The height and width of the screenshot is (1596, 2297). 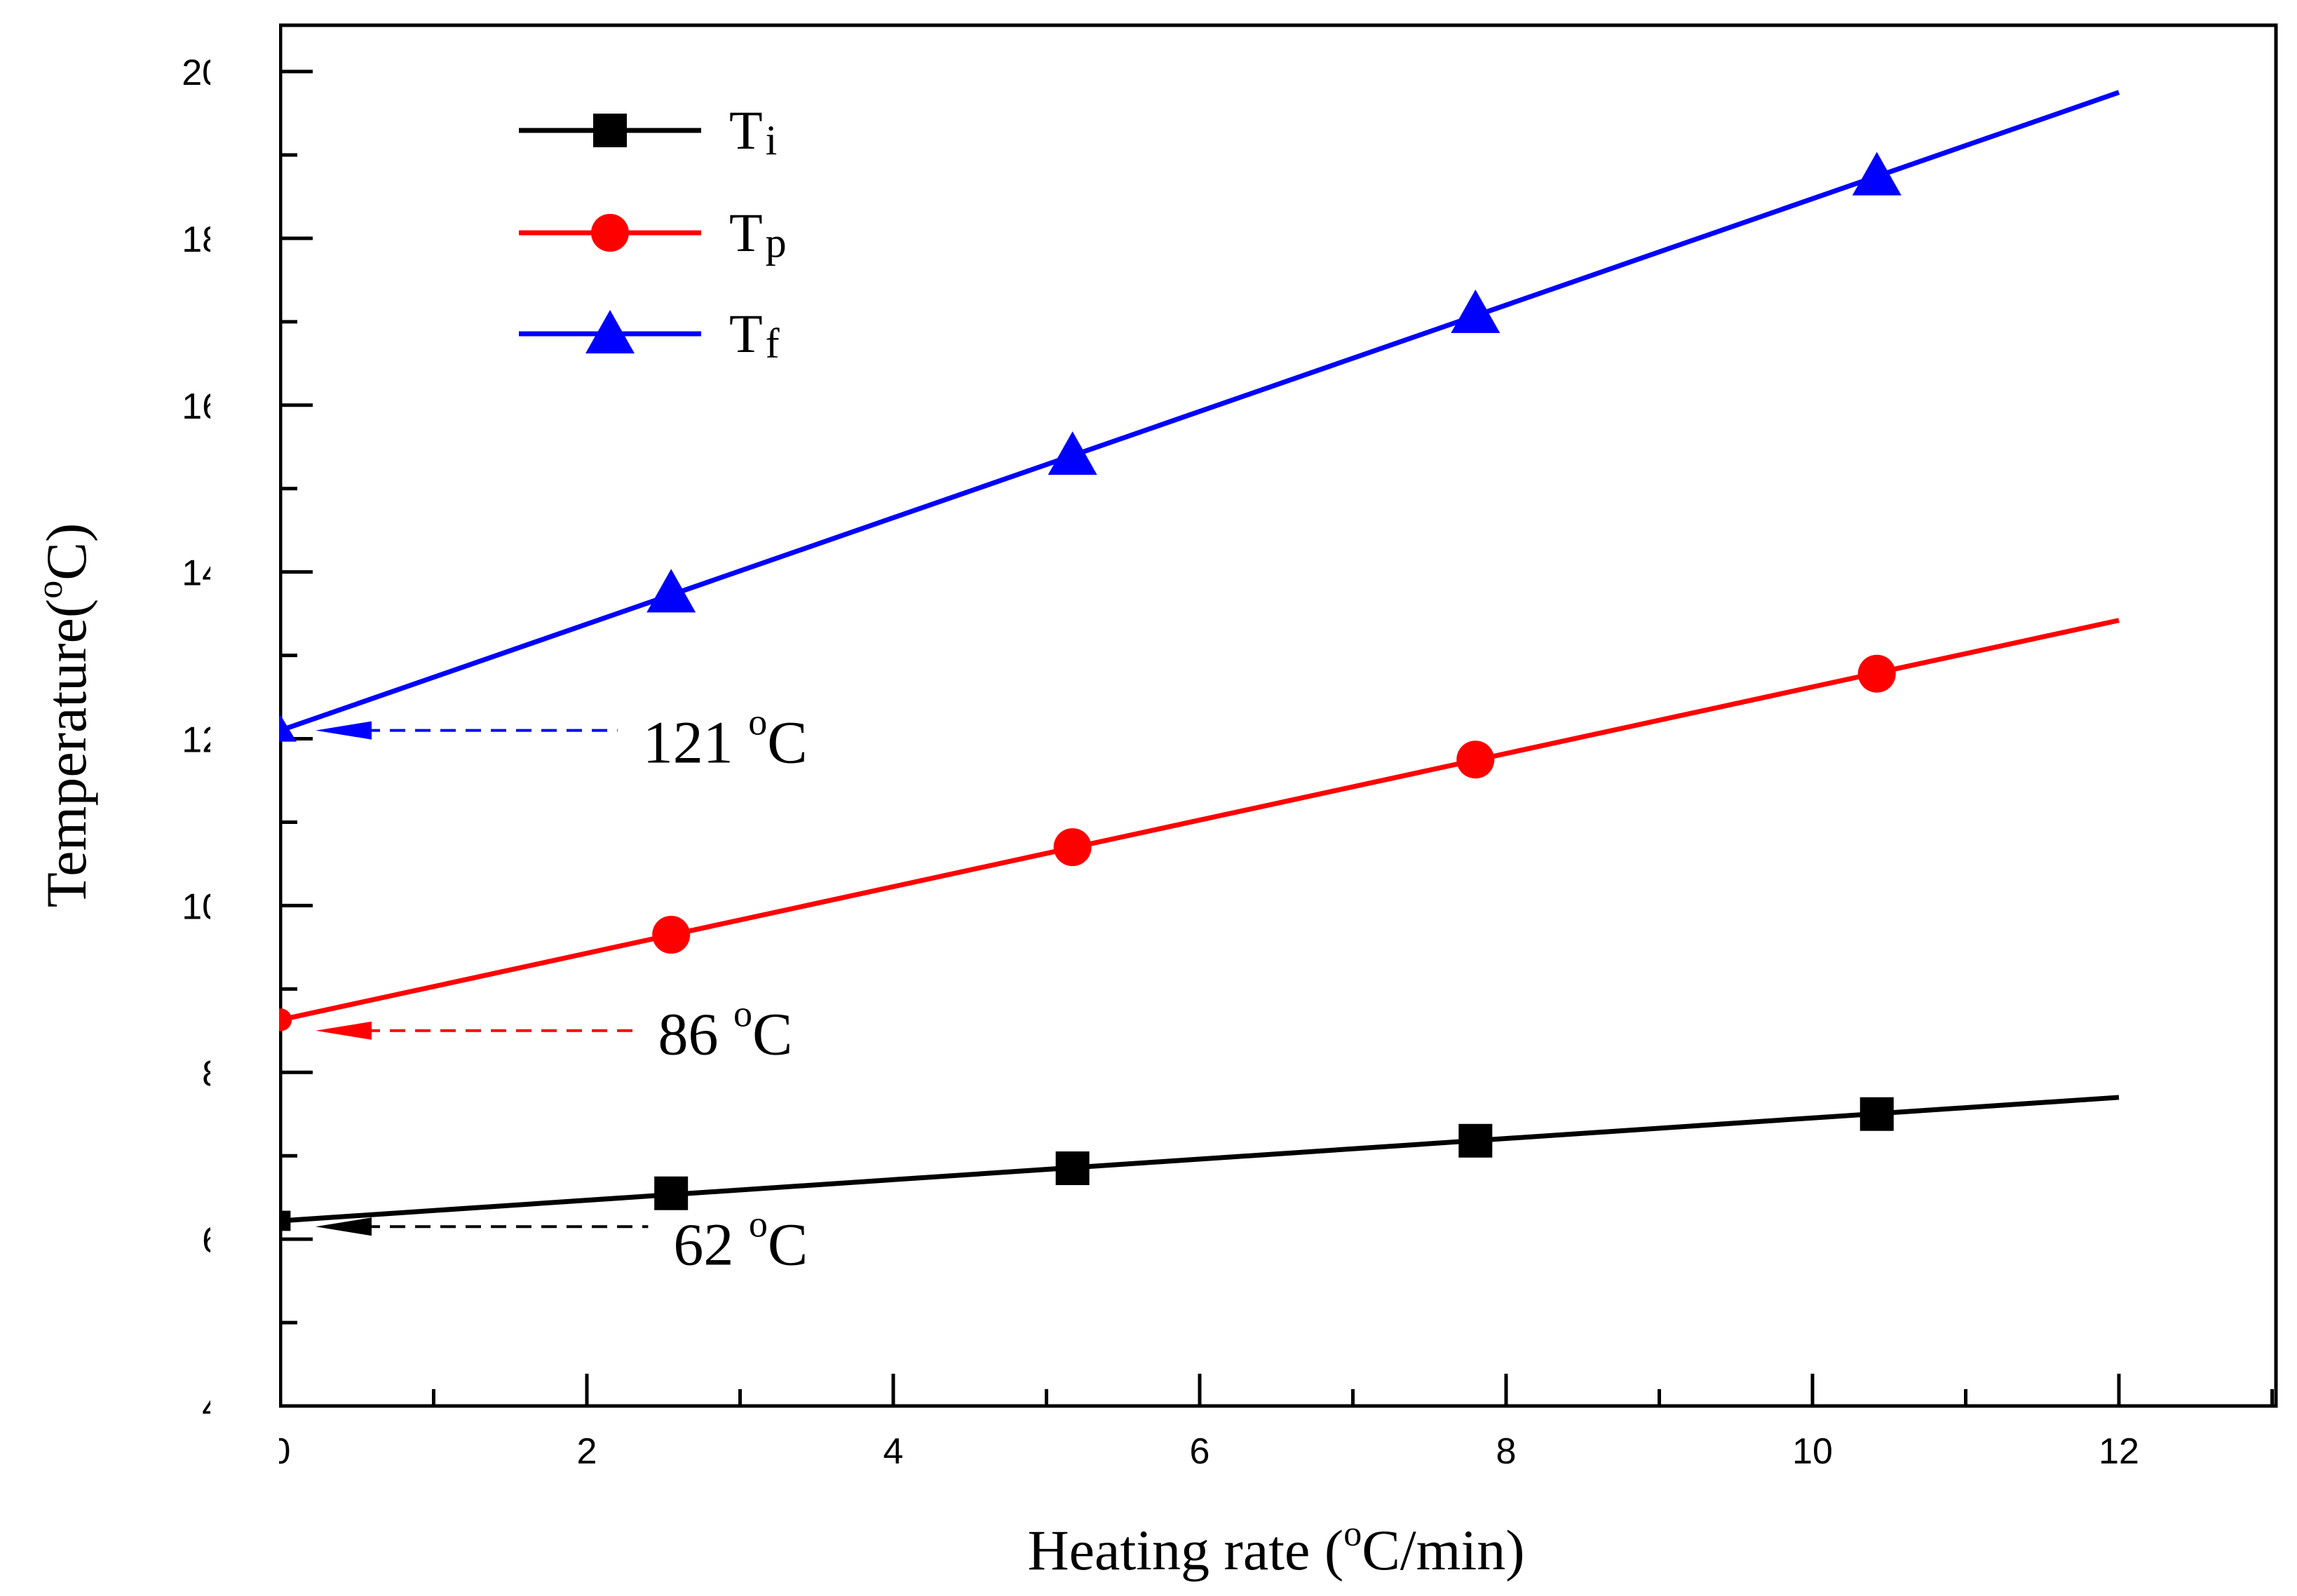 I want to click on annotation-label: 62 oC, so click(x=740, y=1241).